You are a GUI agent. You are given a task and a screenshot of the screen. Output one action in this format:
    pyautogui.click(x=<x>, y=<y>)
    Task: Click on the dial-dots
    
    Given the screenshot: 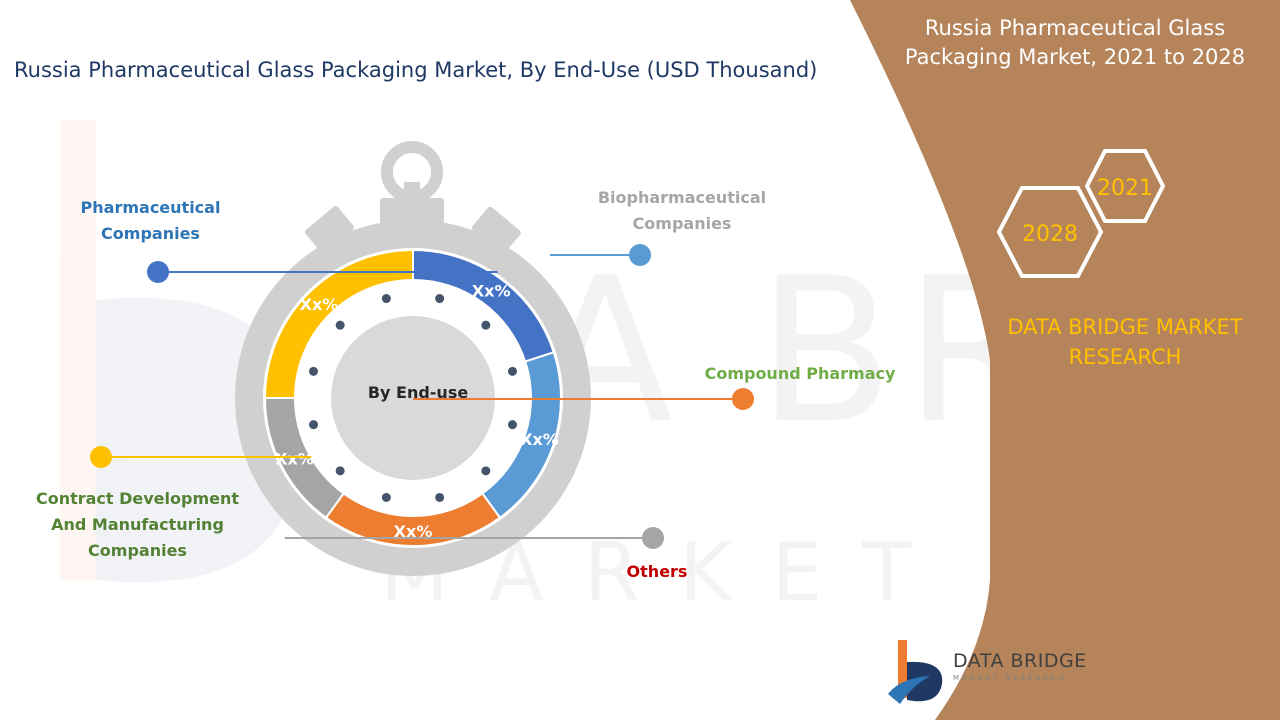 What is the action you would take?
    pyautogui.click(x=413, y=398)
    